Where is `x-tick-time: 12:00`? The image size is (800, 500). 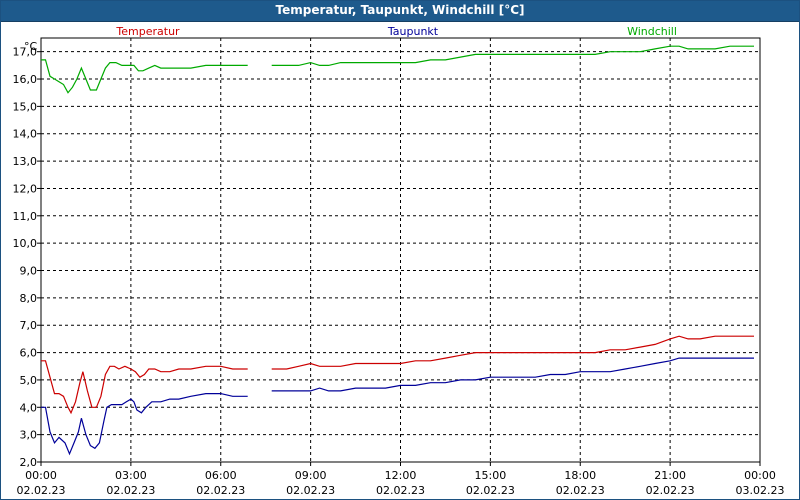
x-tick-time: 12:00 is located at coordinates (401, 475).